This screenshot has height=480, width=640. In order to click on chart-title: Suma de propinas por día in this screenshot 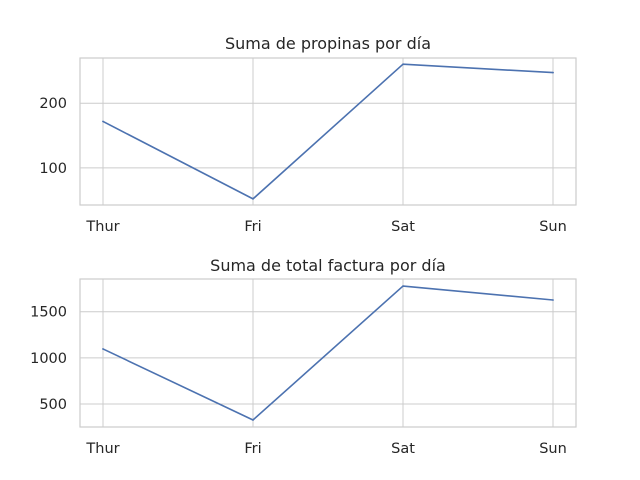, I will do `click(328, 43)`.